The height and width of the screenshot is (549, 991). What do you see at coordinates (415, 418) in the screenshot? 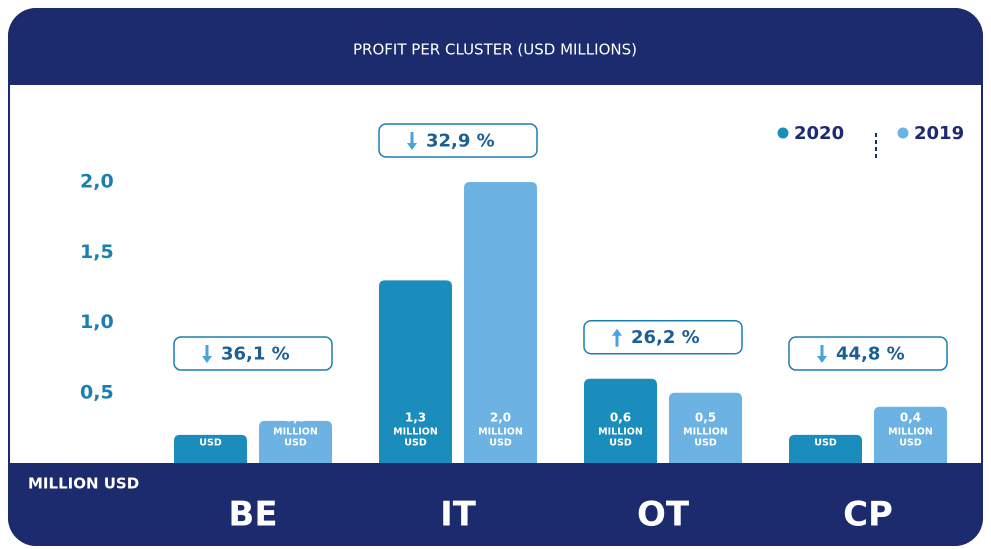
I see `value-label: 1,3` at bounding box center [415, 418].